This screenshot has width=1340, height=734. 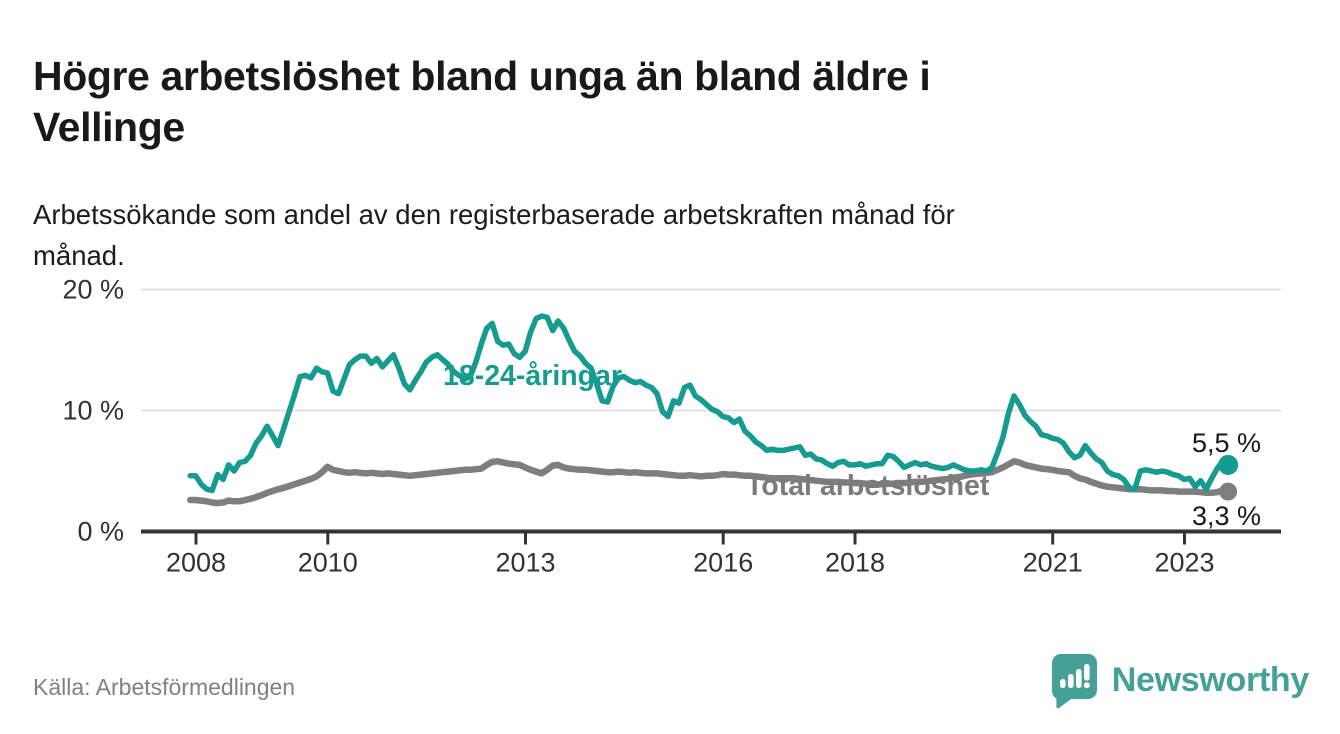 I want to click on chart-subtitle-line-2: månad., so click(x=79, y=255).